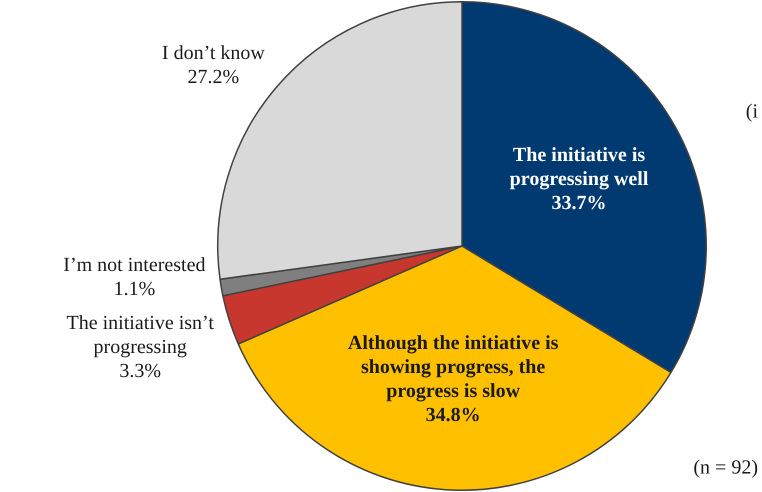  Describe the element at coordinates (134, 265) in the screenshot. I see `slice-label: I’m not interested` at that location.